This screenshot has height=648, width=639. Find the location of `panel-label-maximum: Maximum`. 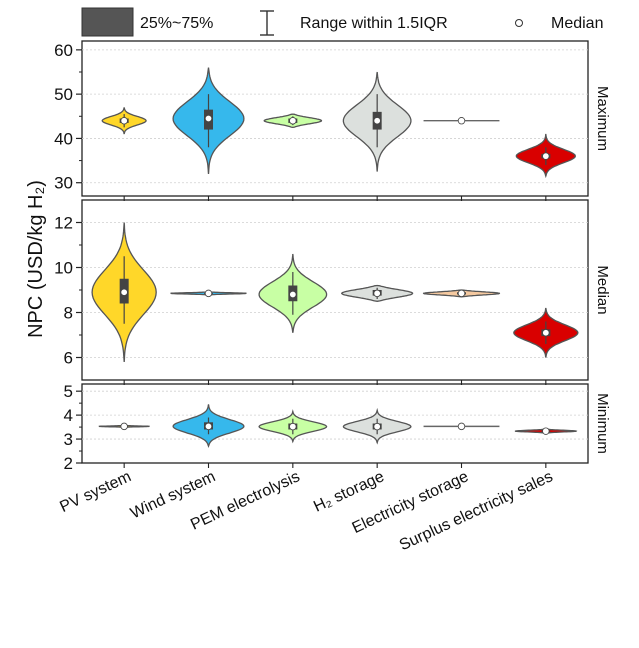

panel-label-maximum: Maximum is located at coordinates (602, 118).